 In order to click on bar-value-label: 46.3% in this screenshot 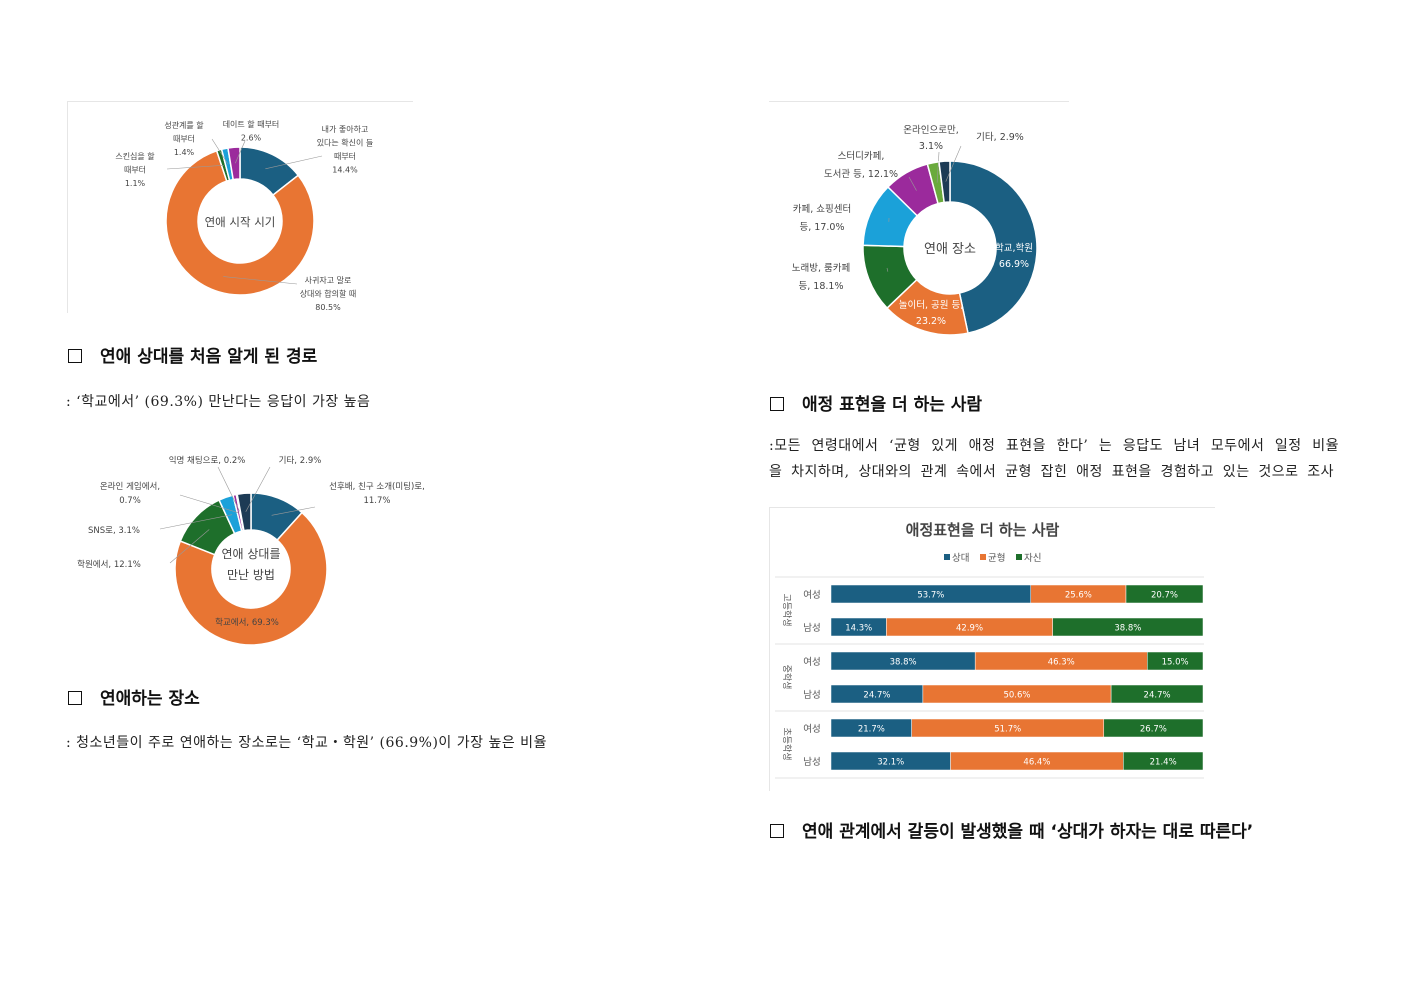, I will do `click(1061, 663)`.